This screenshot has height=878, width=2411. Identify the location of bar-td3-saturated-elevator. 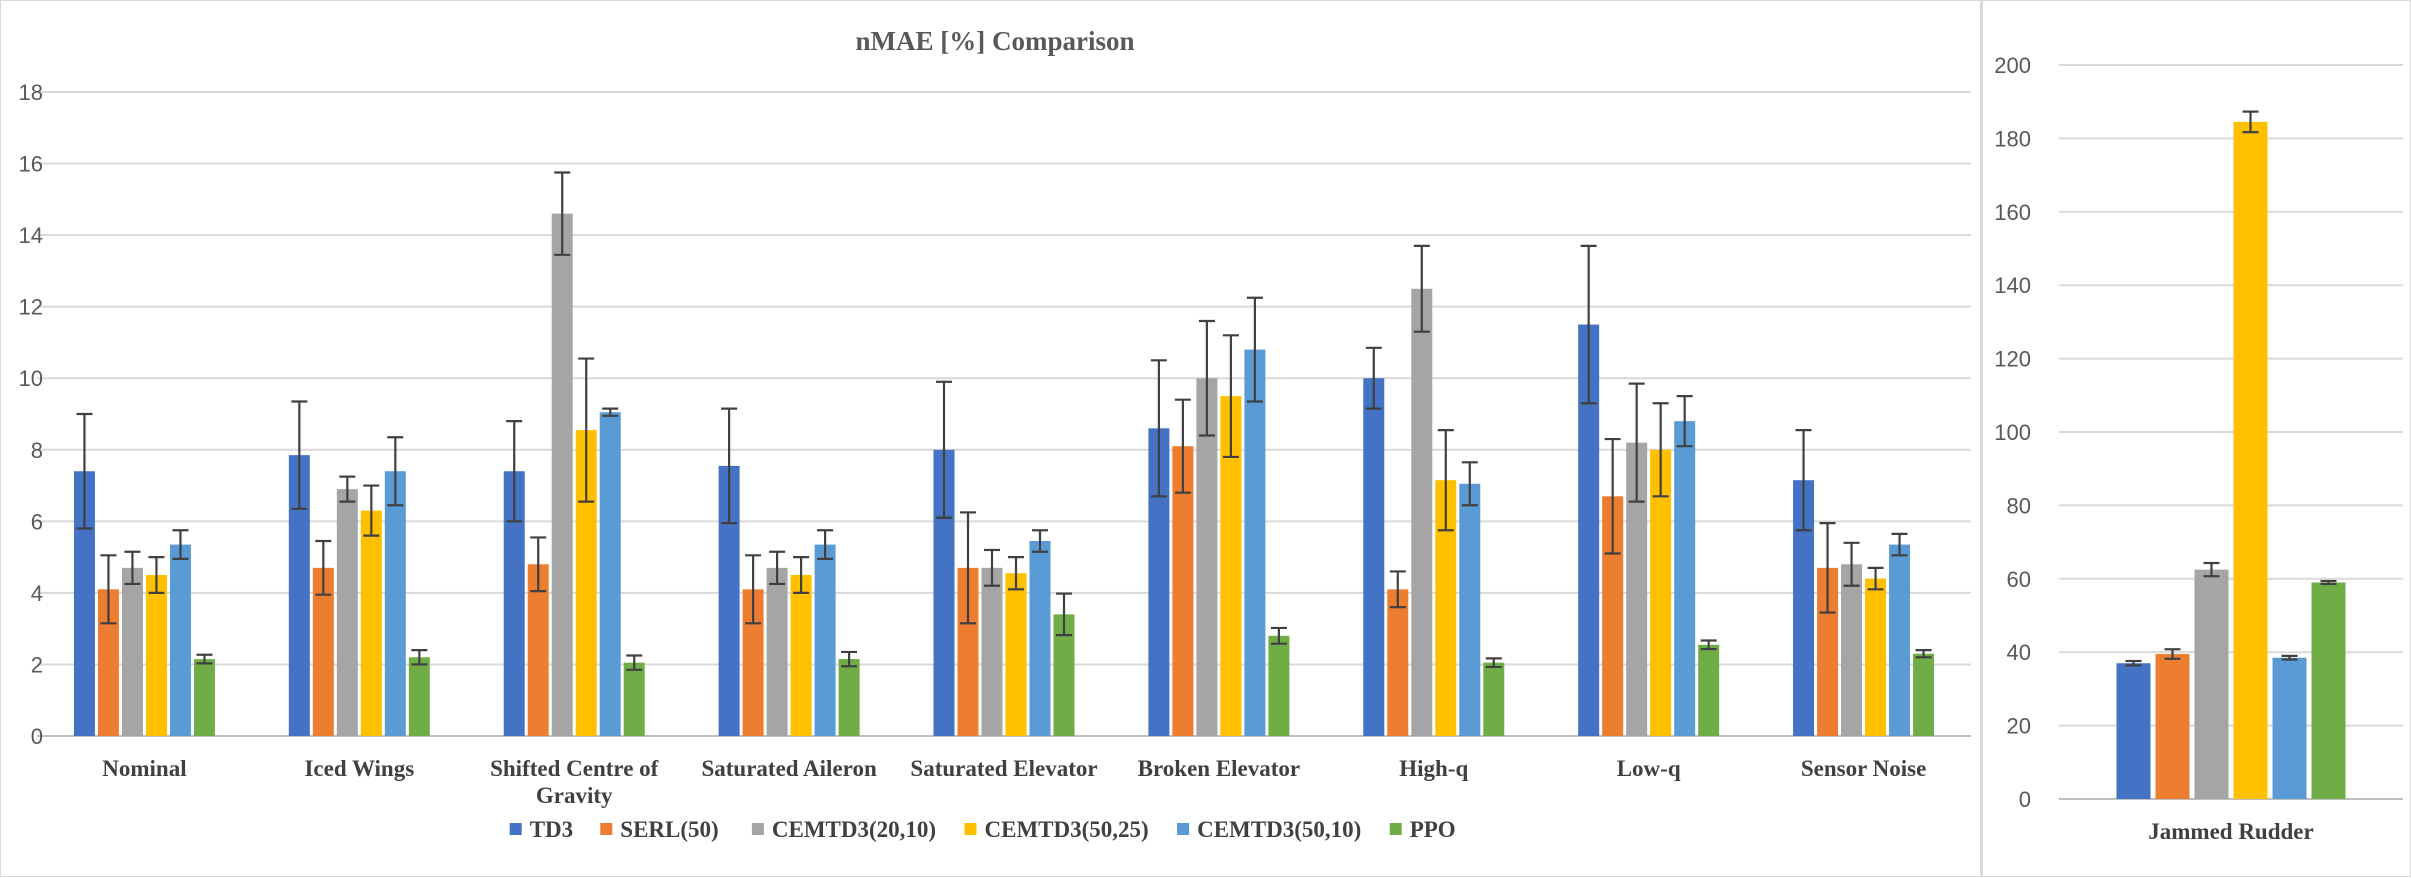
(944, 592).